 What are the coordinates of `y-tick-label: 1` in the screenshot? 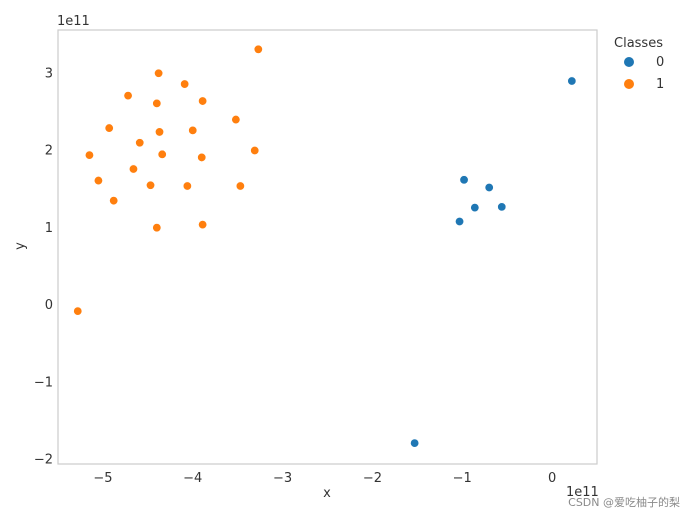 It's located at (49, 228).